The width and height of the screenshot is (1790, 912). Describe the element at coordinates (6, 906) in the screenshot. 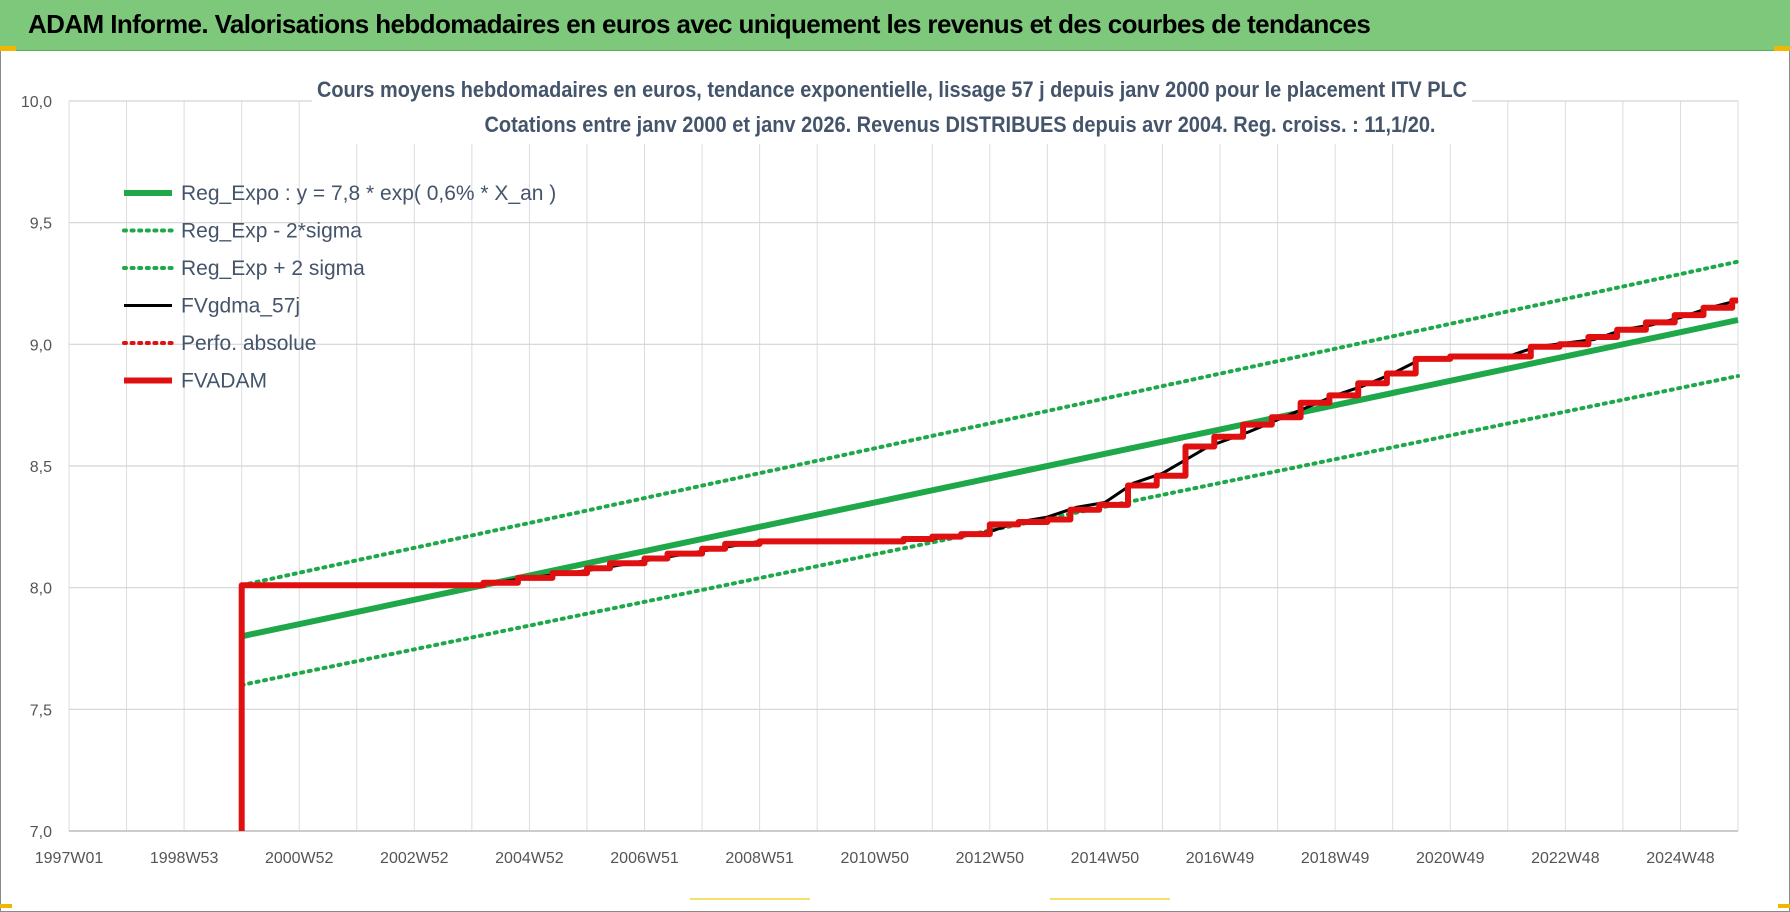

I see `corner-marker-bottom-left` at that location.